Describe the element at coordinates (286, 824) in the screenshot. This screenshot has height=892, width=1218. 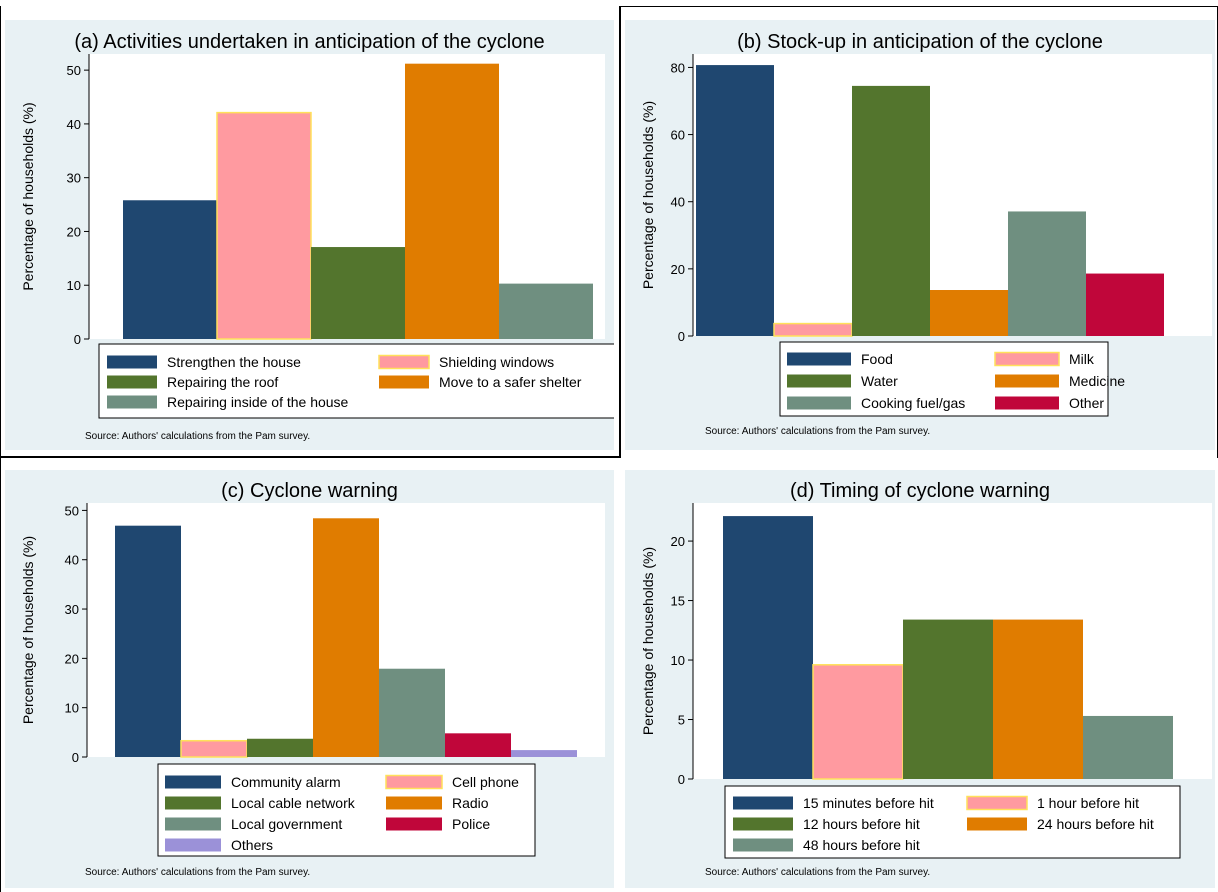
I see `legend-label: Local government` at that location.